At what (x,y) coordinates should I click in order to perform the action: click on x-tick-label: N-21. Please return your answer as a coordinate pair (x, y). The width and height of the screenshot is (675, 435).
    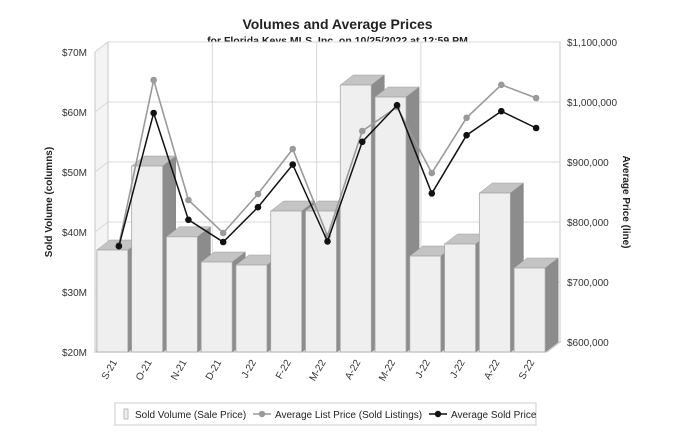
    Looking at the image, I should click on (179, 370).